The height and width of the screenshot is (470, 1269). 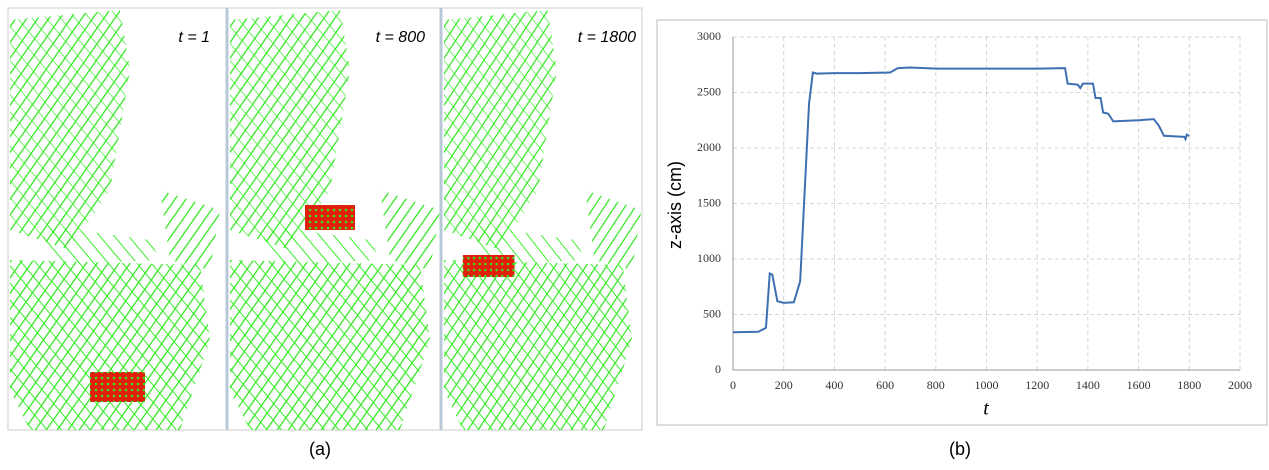 What do you see at coordinates (936, 385) in the screenshot?
I see `x-tick-label: 800` at bounding box center [936, 385].